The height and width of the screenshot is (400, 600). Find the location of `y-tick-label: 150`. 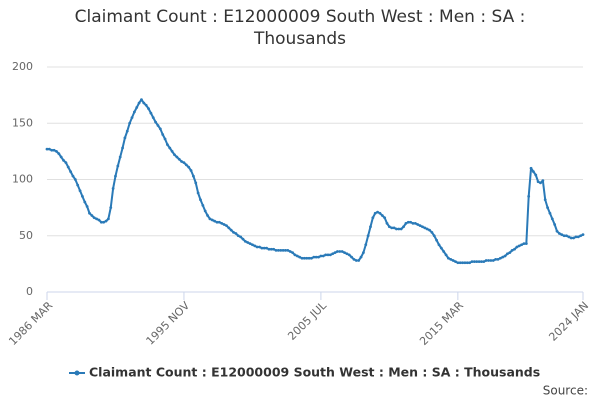

y-tick-label: 150 is located at coordinates (22, 122).